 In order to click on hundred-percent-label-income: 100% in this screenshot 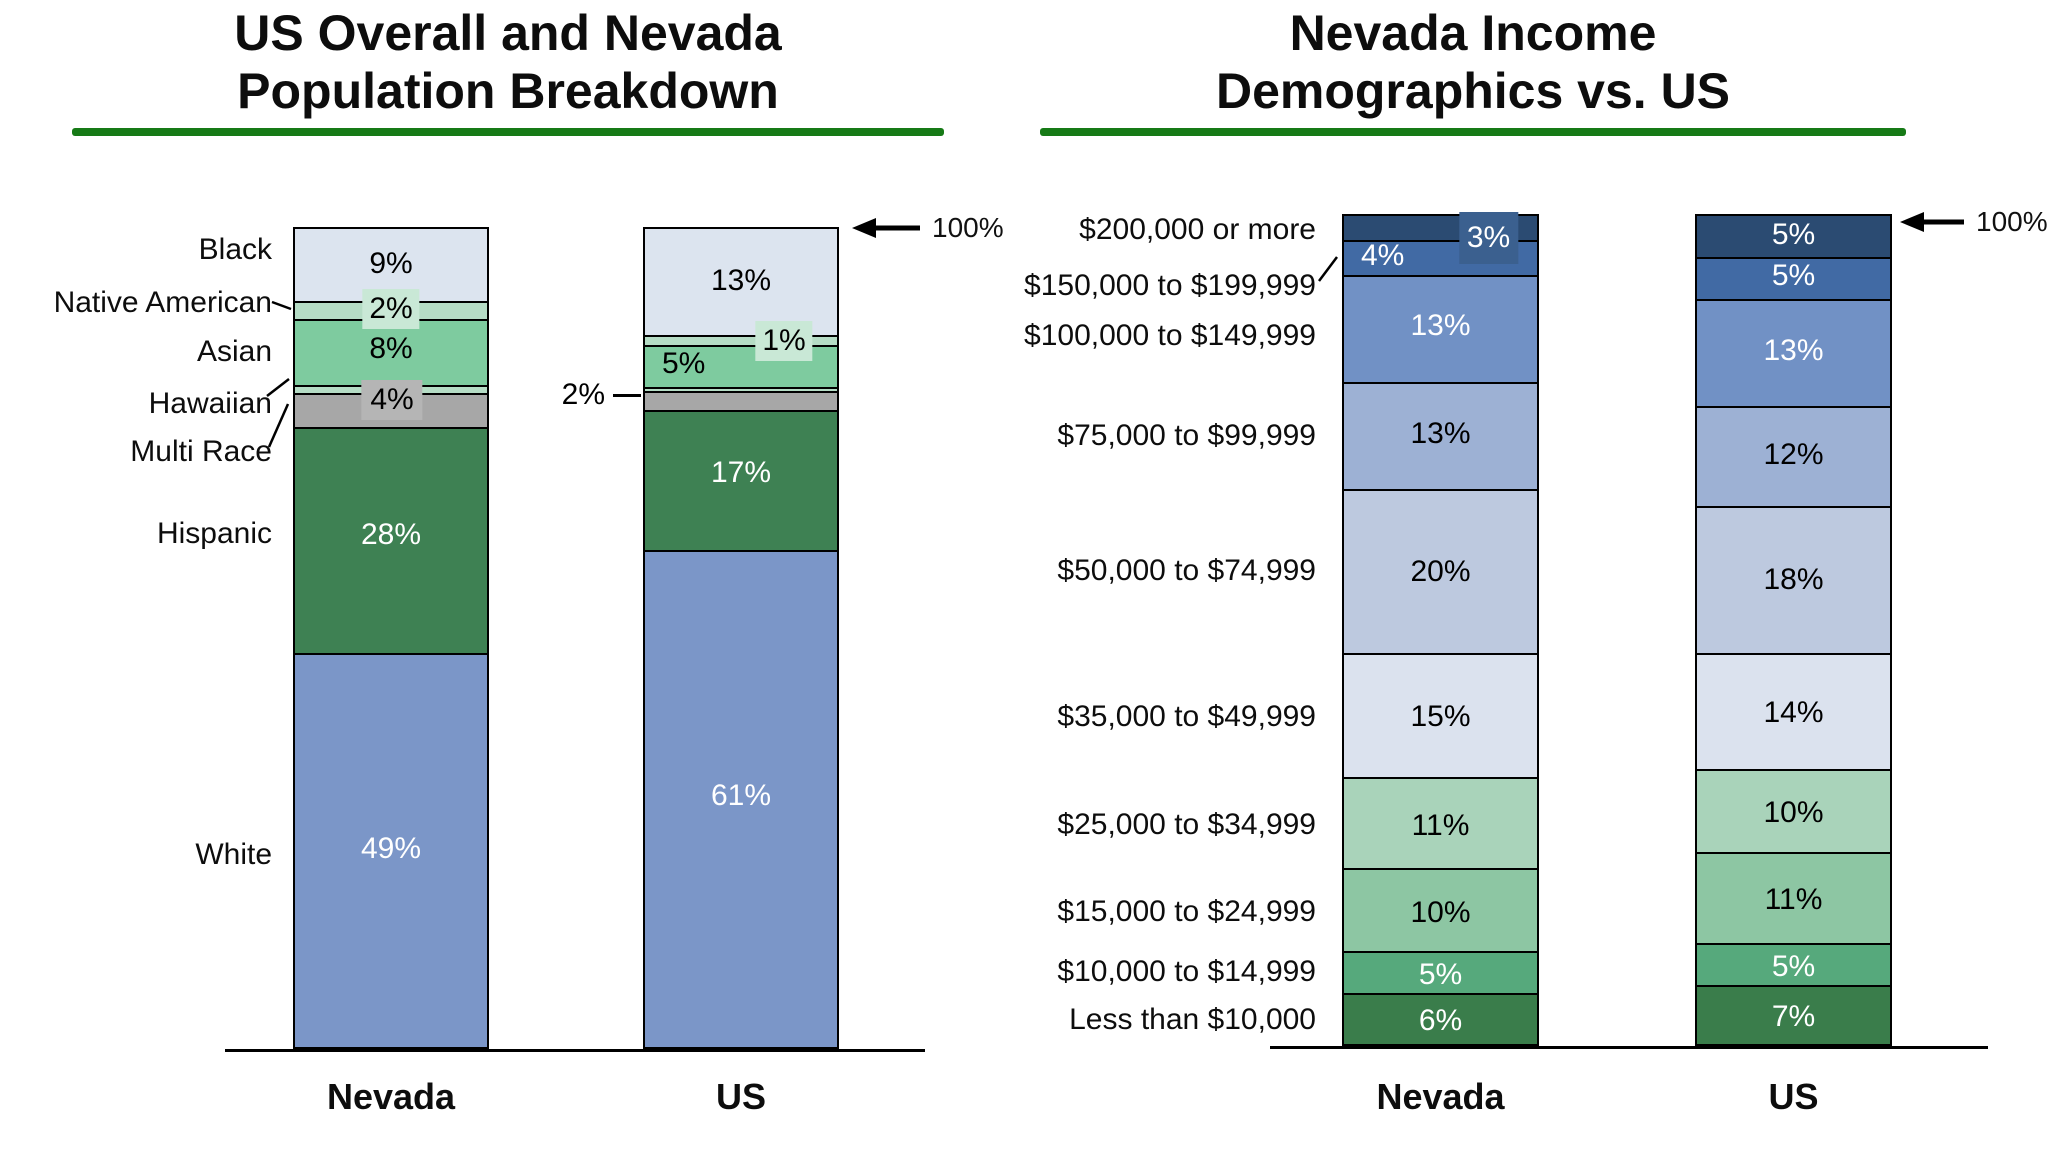, I will do `click(2012, 221)`.